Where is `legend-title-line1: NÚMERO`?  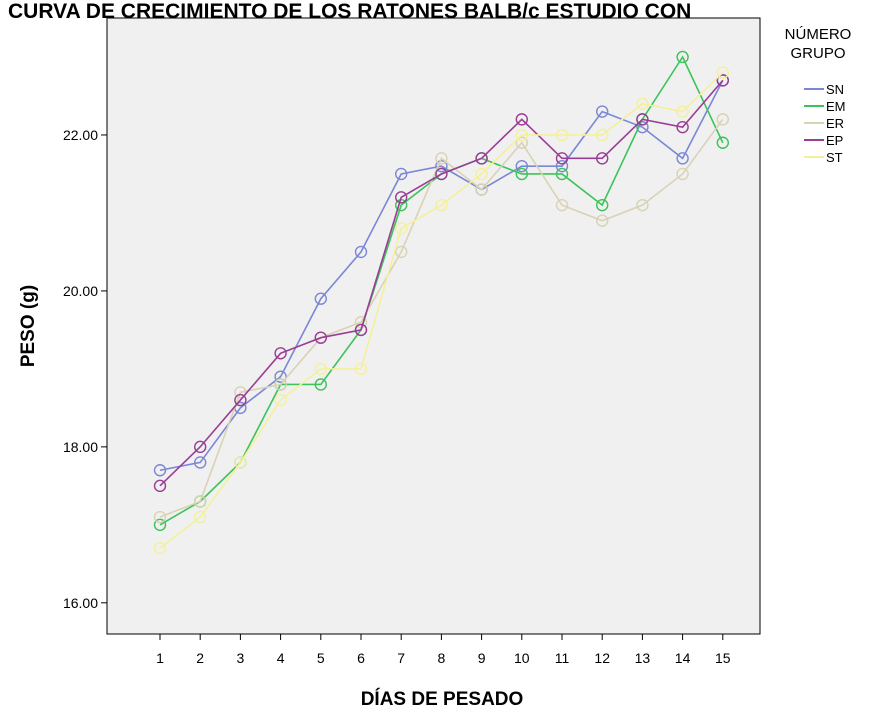 legend-title-line1: NÚMERO is located at coordinates (818, 34).